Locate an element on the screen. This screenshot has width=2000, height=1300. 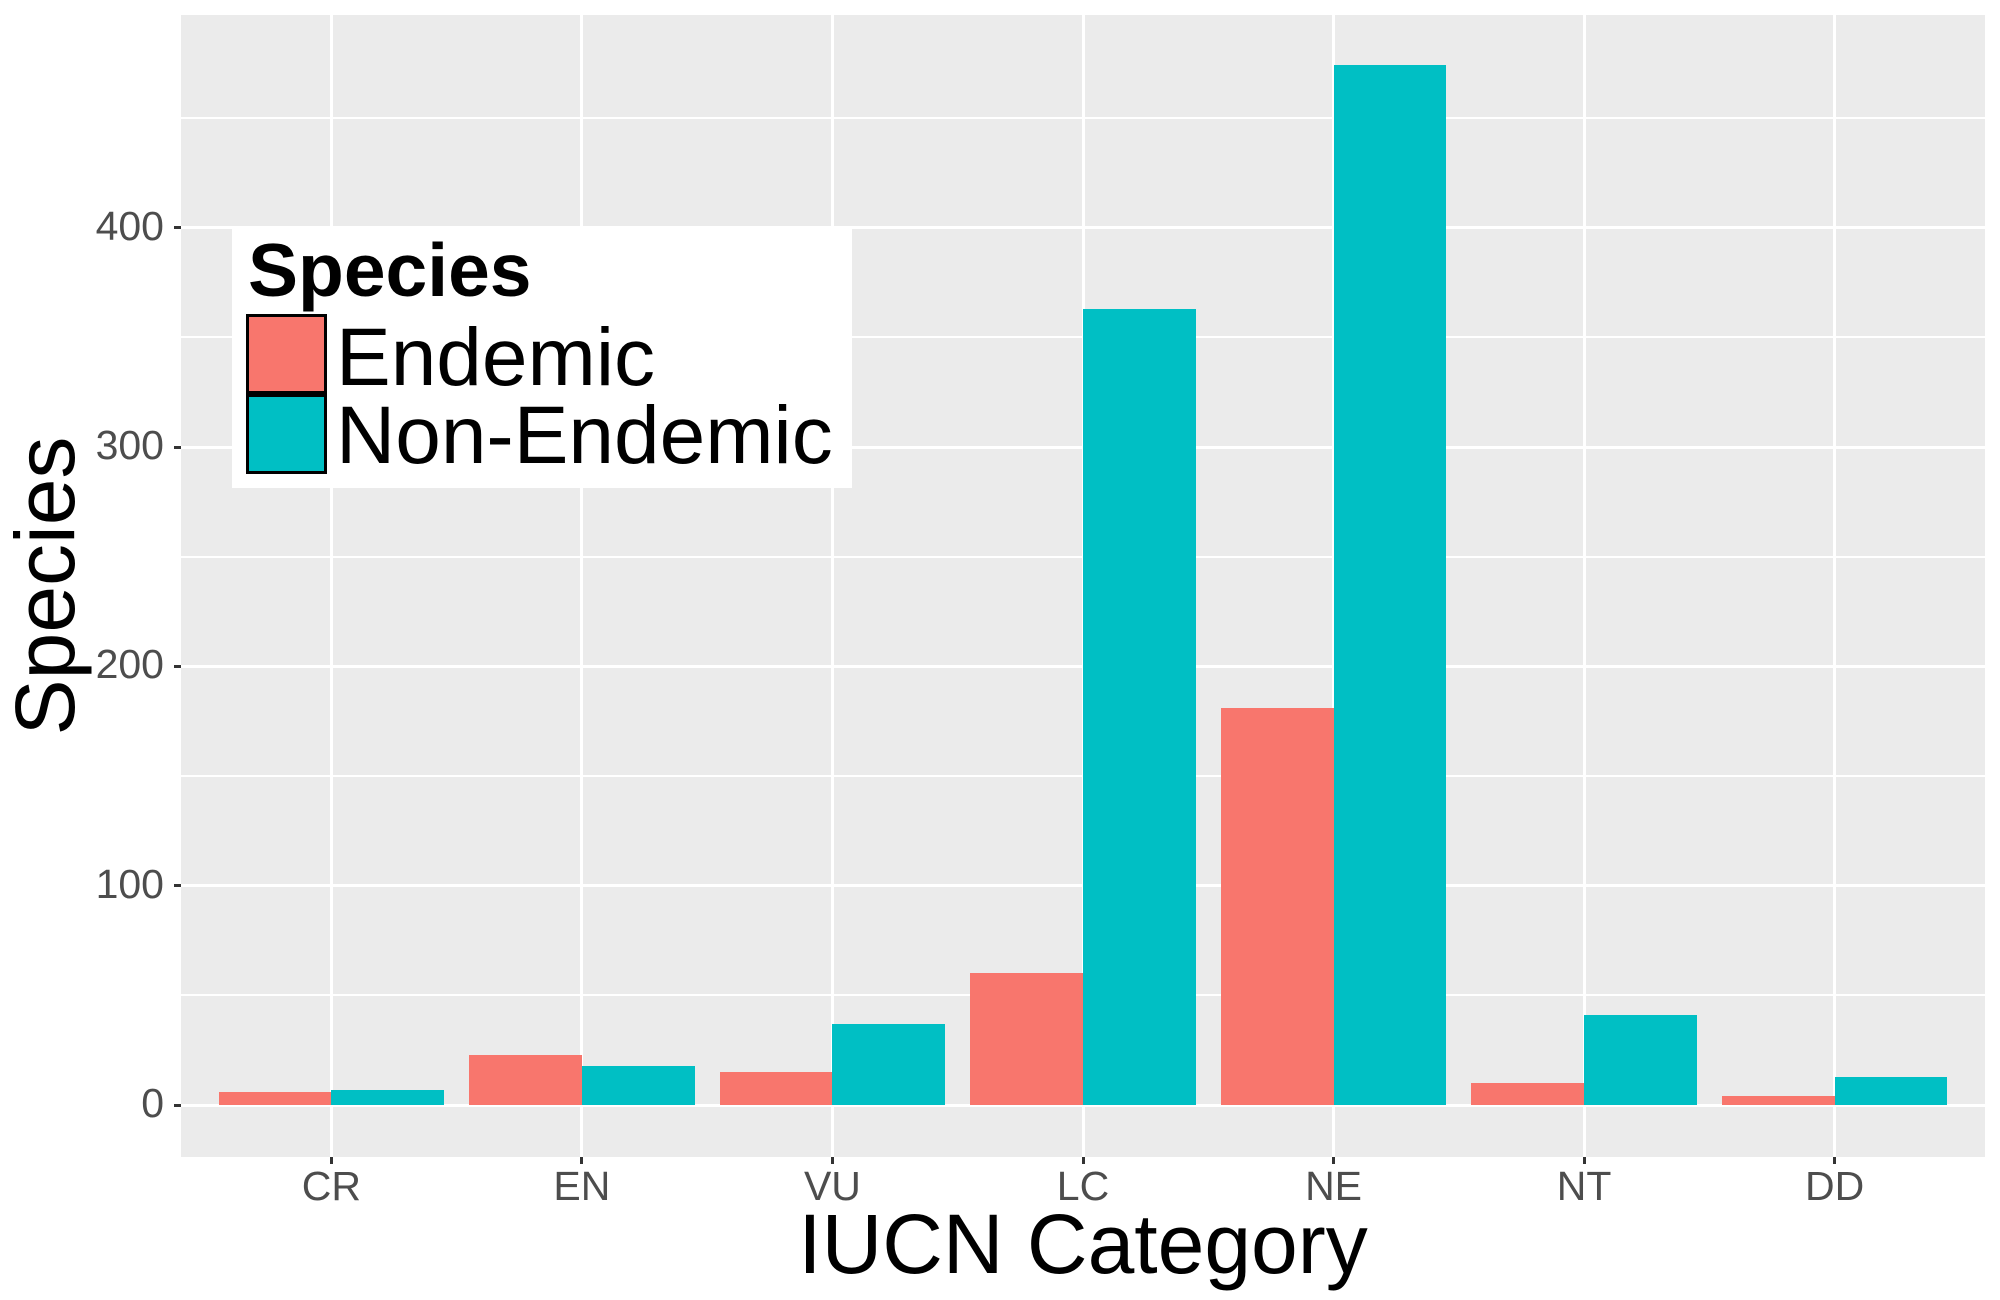
bar-non-endemic-en is located at coordinates (638, 1085).